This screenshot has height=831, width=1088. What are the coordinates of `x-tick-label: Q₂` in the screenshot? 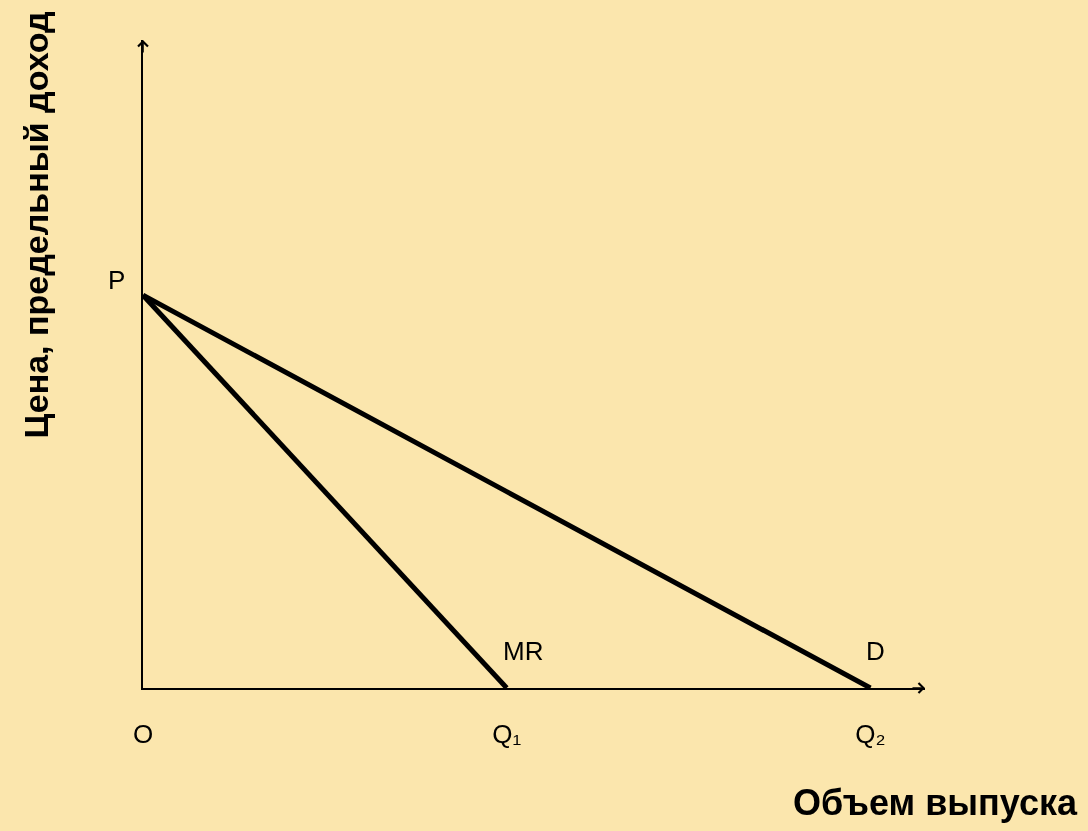 It's located at (870, 734).